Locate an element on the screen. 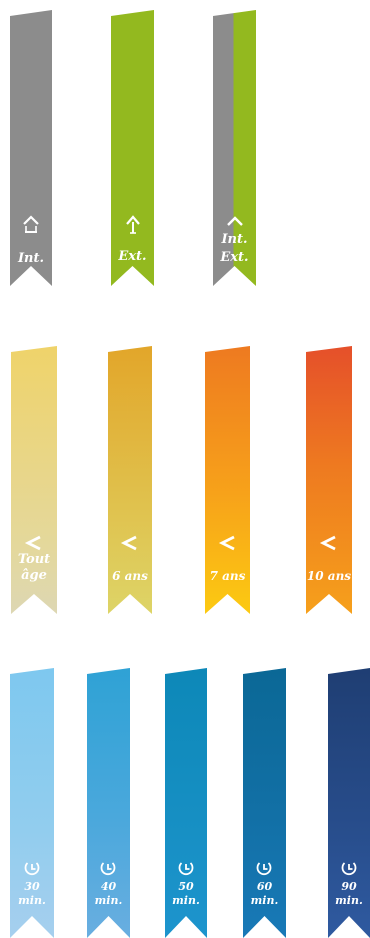 The width and height of the screenshot is (370, 938). label-age-10: 10 ans is located at coordinates (329, 576).